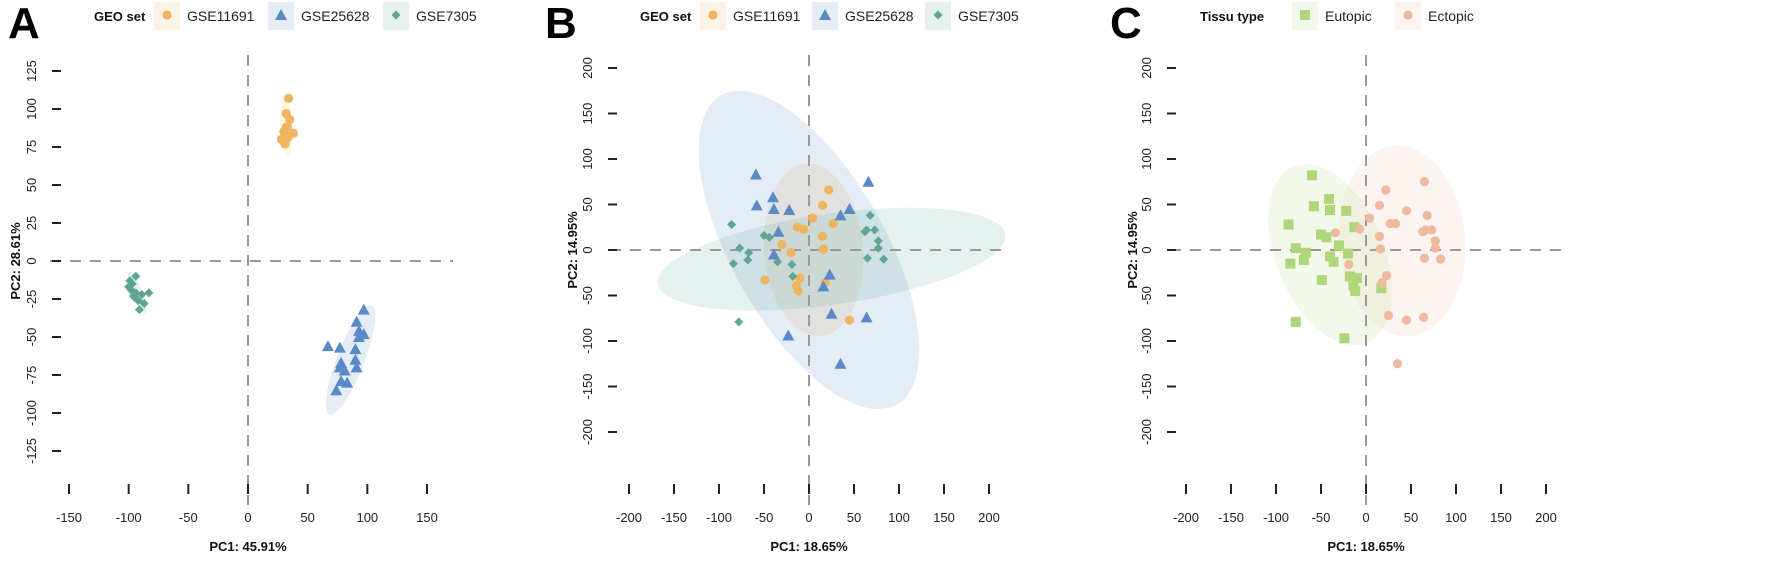  What do you see at coordinates (1146, 114) in the screenshot?
I see `y-tick-label: 150` at bounding box center [1146, 114].